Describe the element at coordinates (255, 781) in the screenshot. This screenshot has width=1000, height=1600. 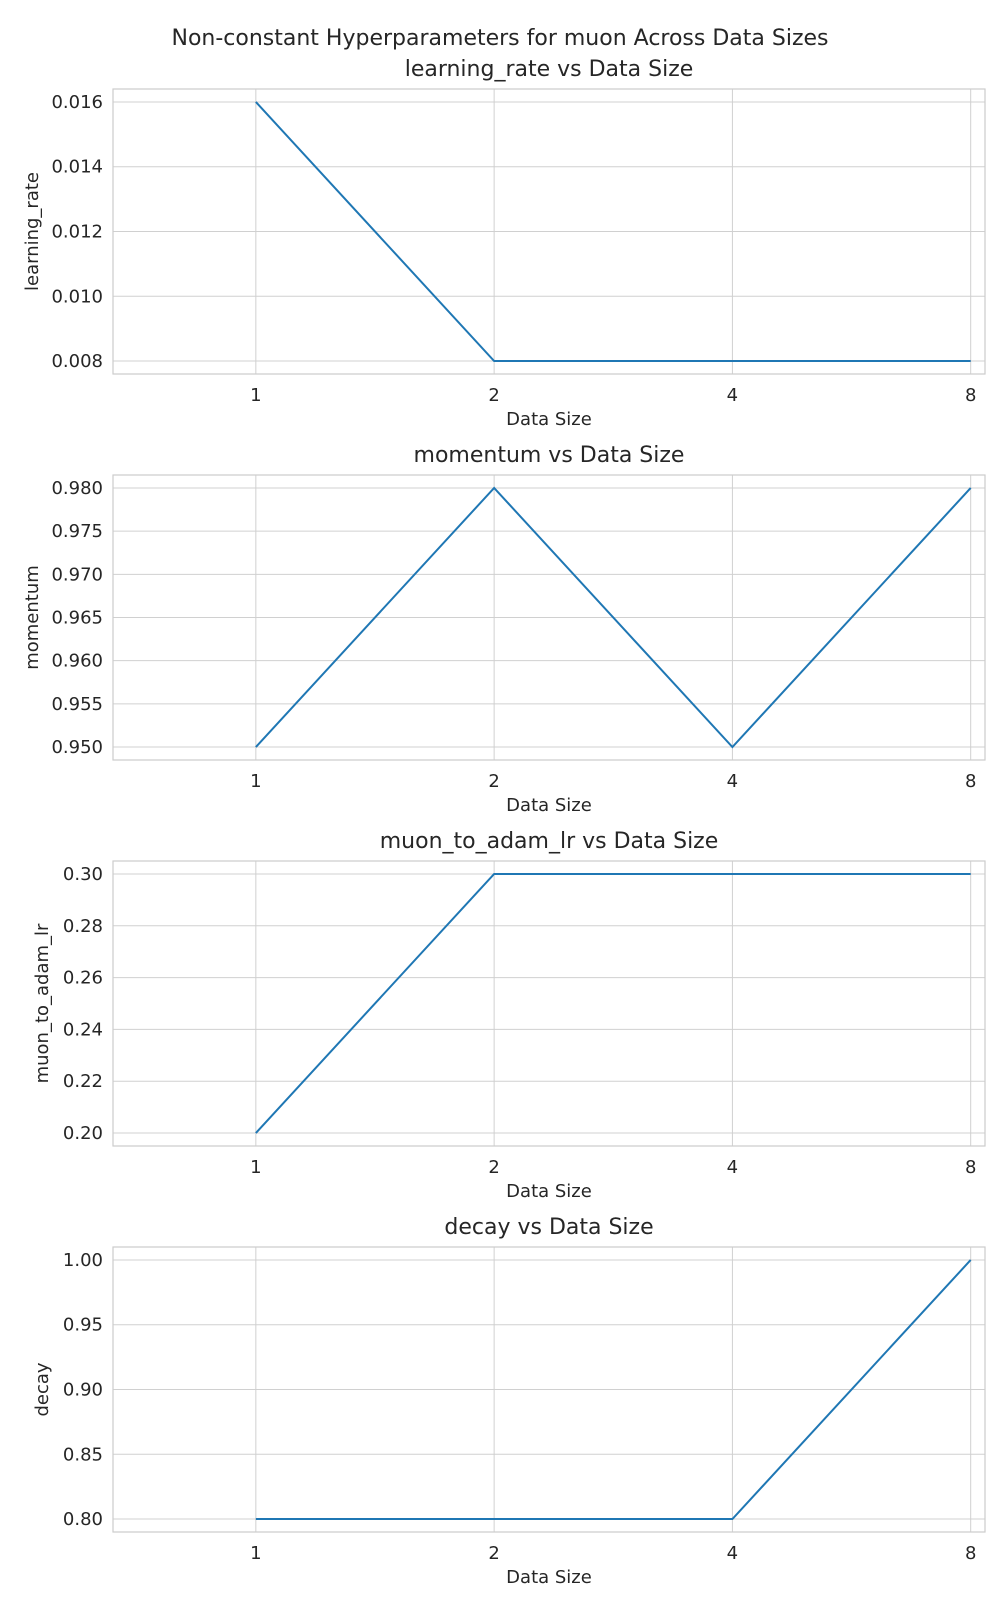
I see `panel-2-xtick-label: 1` at that location.